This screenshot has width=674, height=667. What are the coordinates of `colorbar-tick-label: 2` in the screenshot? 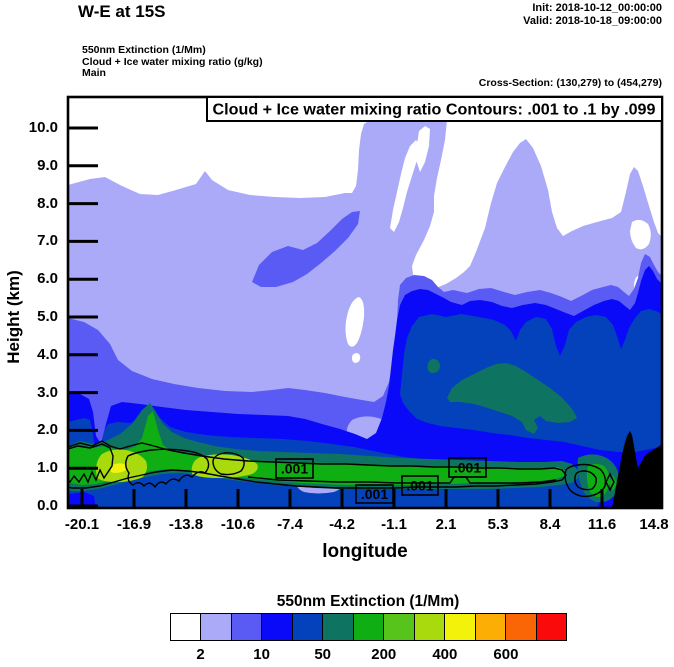 It's located at (200, 654).